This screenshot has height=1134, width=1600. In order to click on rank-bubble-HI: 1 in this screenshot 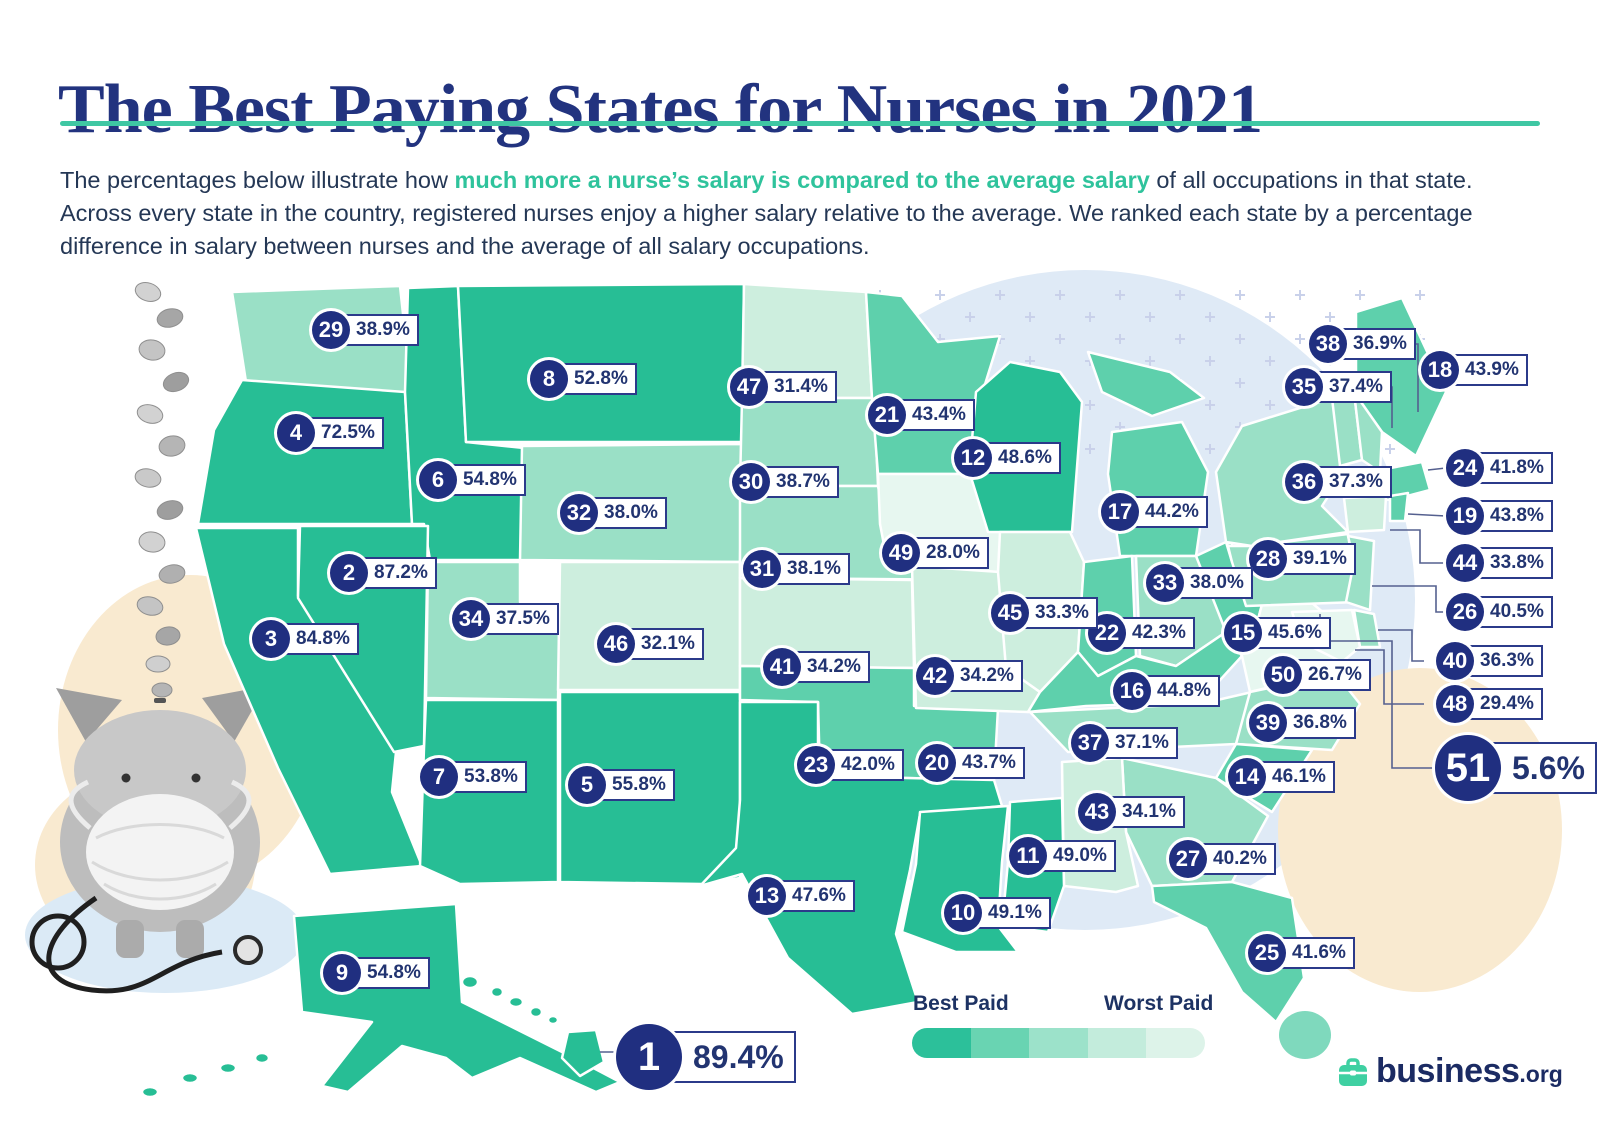, I will do `click(649, 1057)`.